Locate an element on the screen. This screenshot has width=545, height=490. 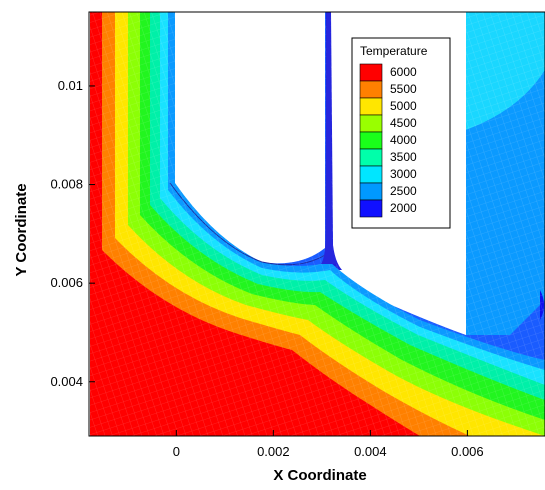
x-axis-title: X Coordinate is located at coordinates (319, 475).